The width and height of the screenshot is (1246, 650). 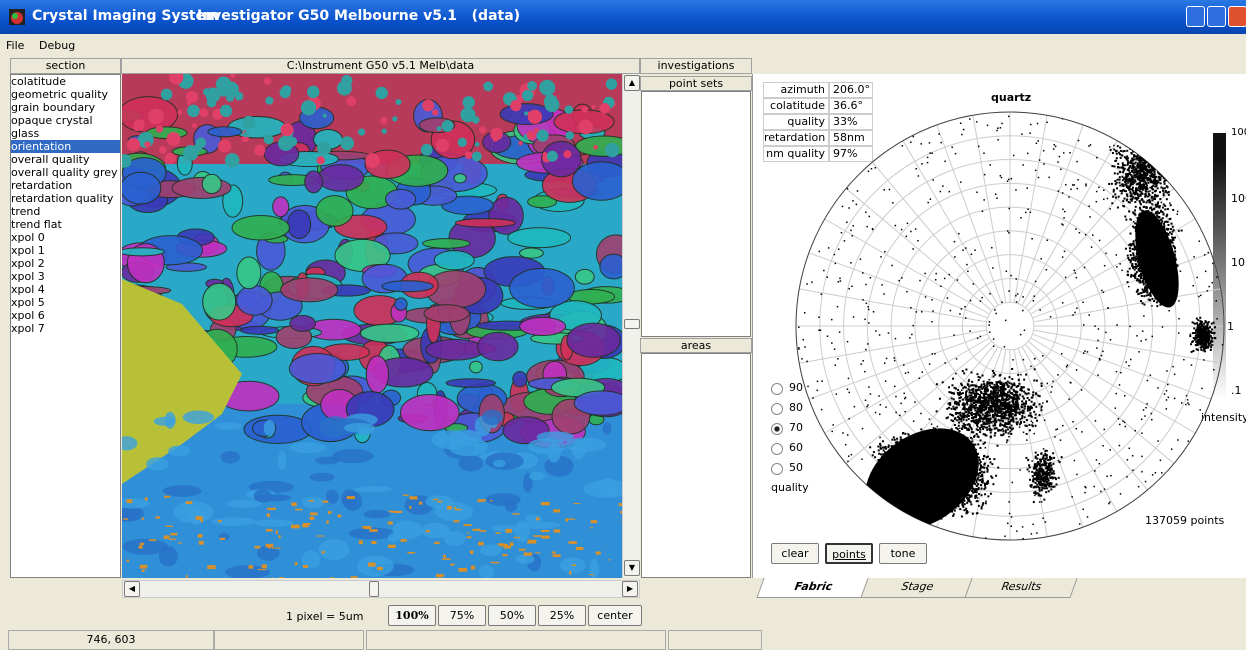 I want to click on scroll-right: ▶, so click(x=630, y=589).